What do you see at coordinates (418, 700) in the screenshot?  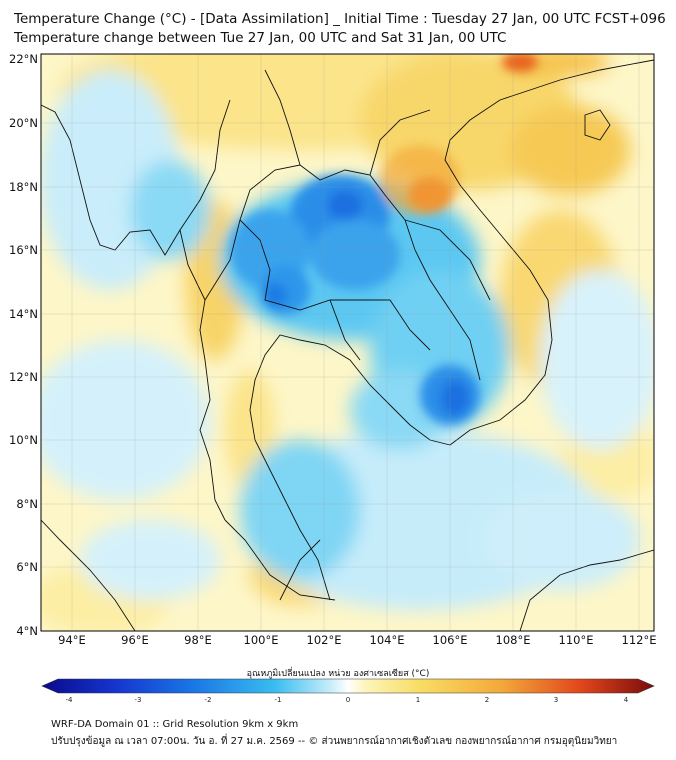 I see `colorbar-tick: 1` at bounding box center [418, 700].